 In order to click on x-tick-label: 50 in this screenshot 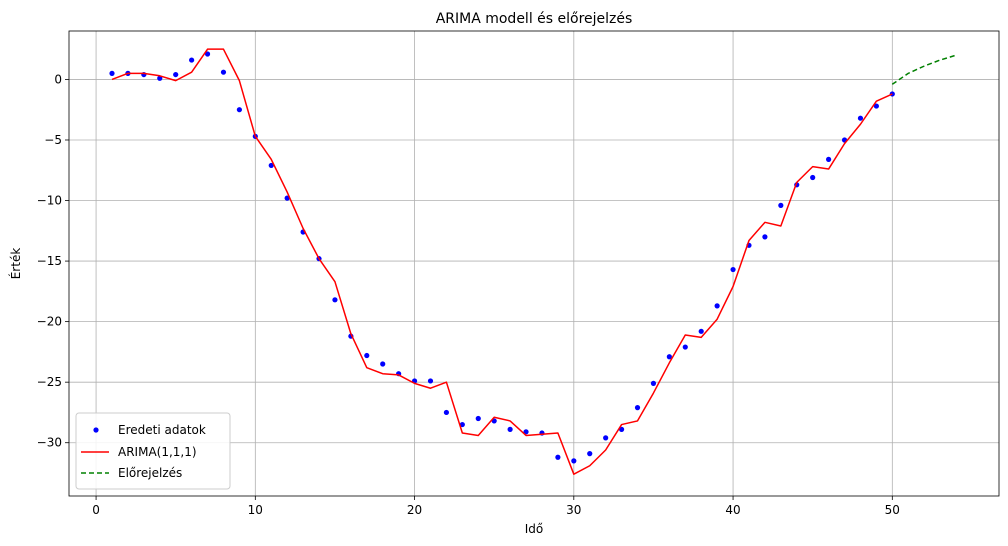, I will do `click(892, 510)`.